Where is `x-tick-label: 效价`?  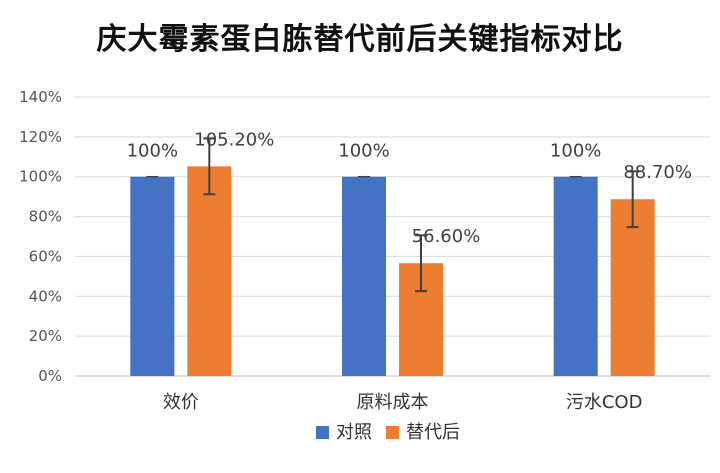 x-tick-label: 效价 is located at coordinates (181, 402).